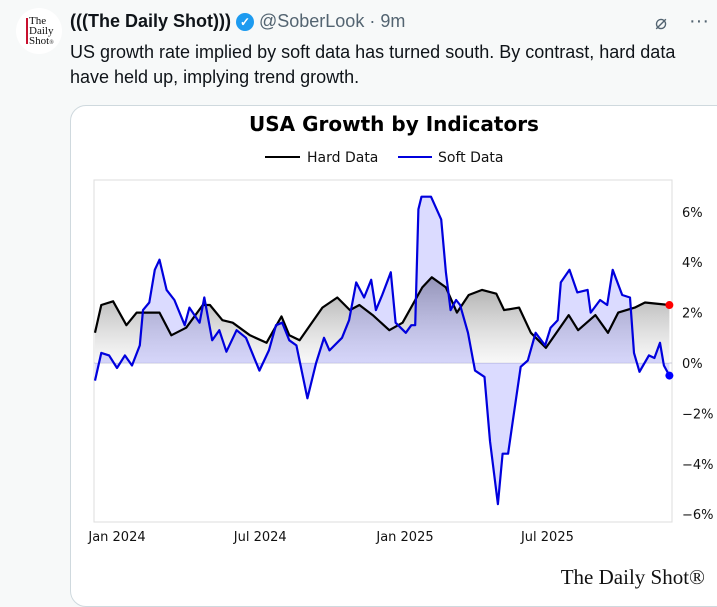 This screenshot has width=717, height=607. I want to click on legend: Hard Data Soft Data, so click(384, 158).